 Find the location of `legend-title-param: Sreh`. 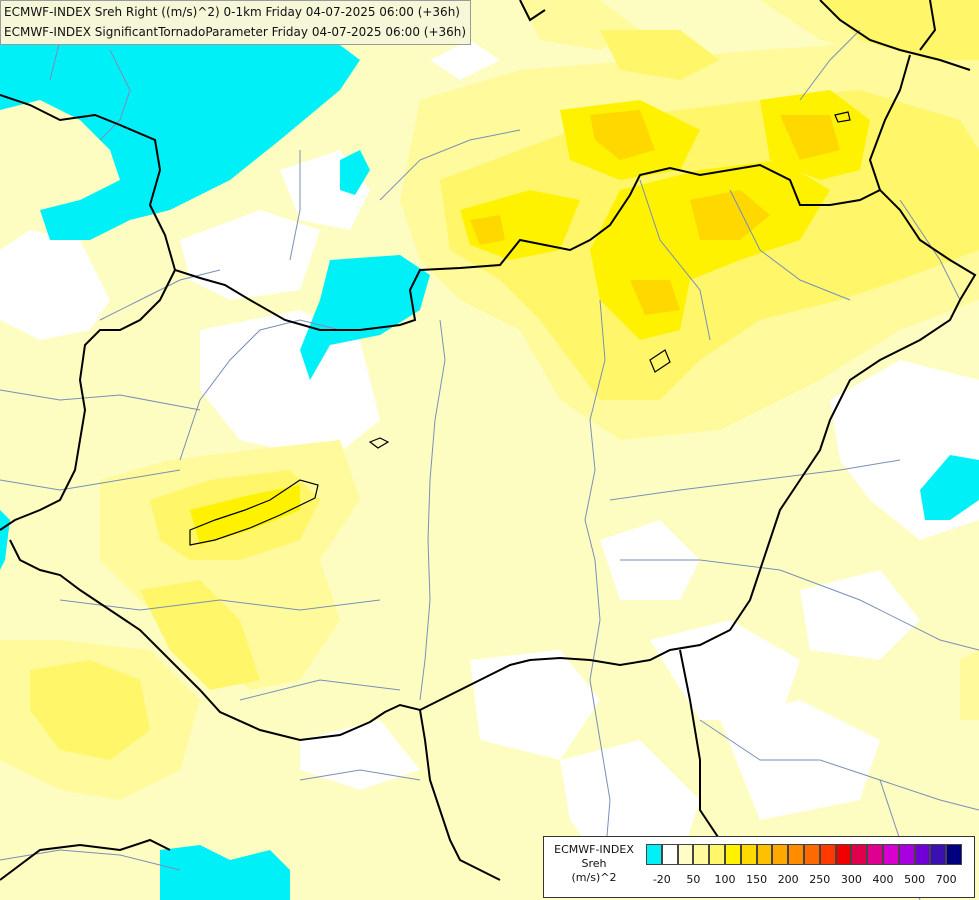

legend-title-param: Sreh is located at coordinates (594, 863).